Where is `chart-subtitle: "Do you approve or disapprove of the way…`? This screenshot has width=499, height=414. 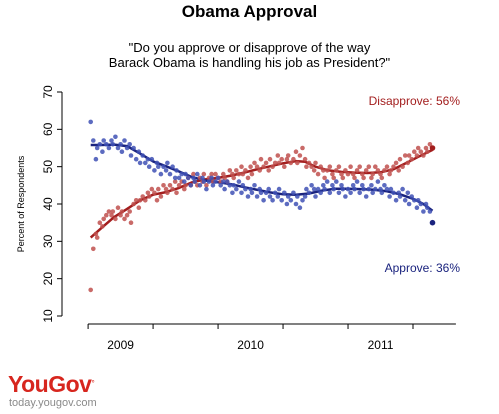 chart-subtitle: "Do you approve or disapprove of the way… is located at coordinates (249, 55).